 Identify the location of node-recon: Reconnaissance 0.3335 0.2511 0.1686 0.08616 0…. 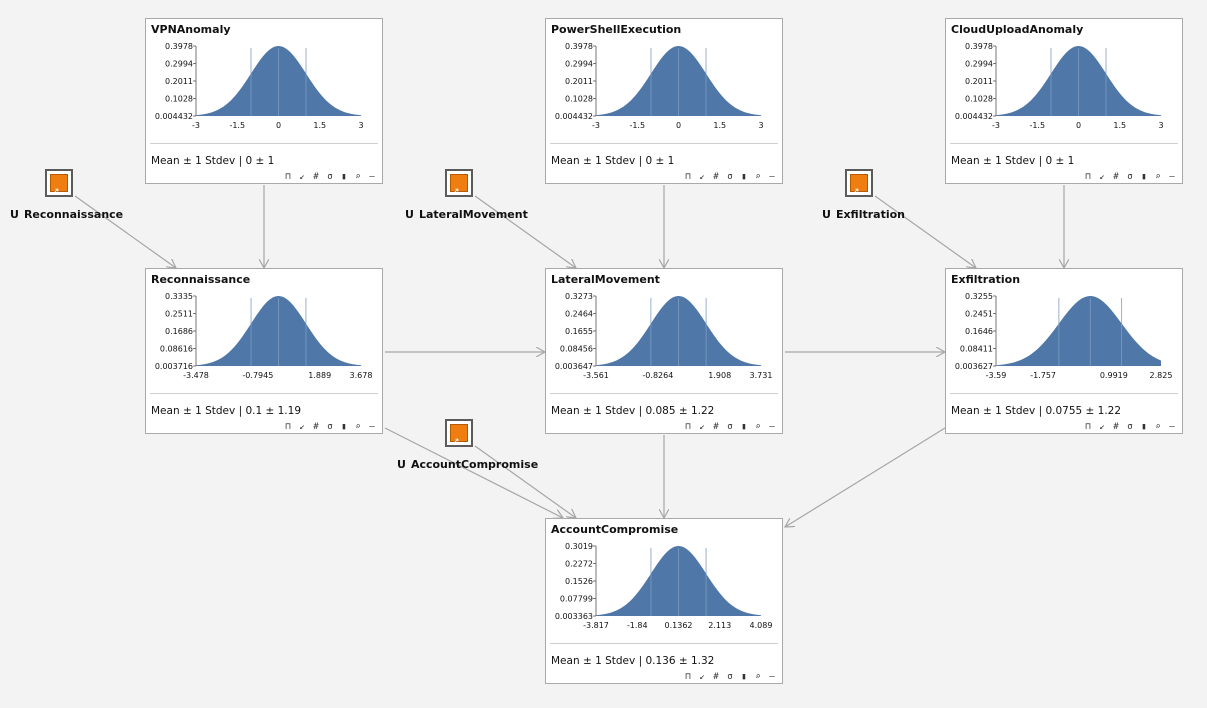
(264, 351).